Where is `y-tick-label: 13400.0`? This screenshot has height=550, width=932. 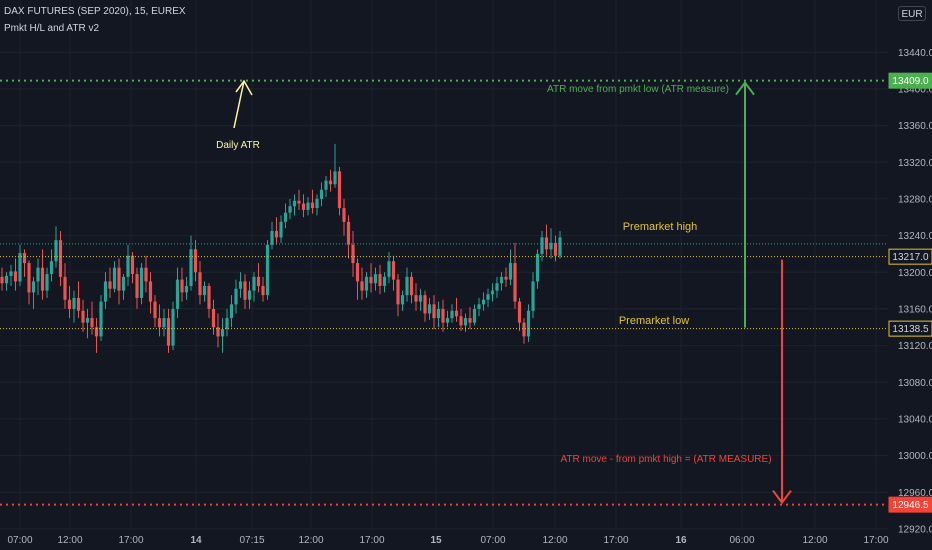
y-tick-label: 13400.0 is located at coordinates (915, 89).